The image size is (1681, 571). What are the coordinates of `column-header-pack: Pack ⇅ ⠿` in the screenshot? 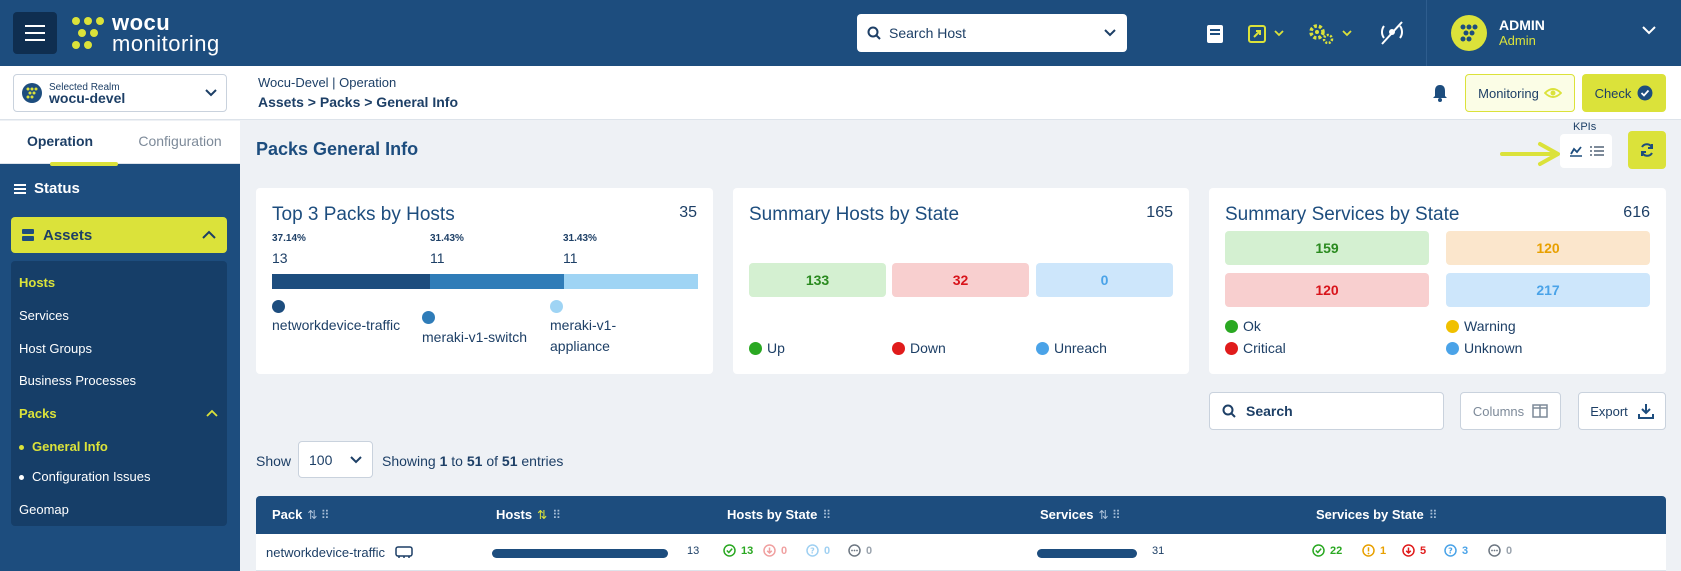 It's located at (301, 514).